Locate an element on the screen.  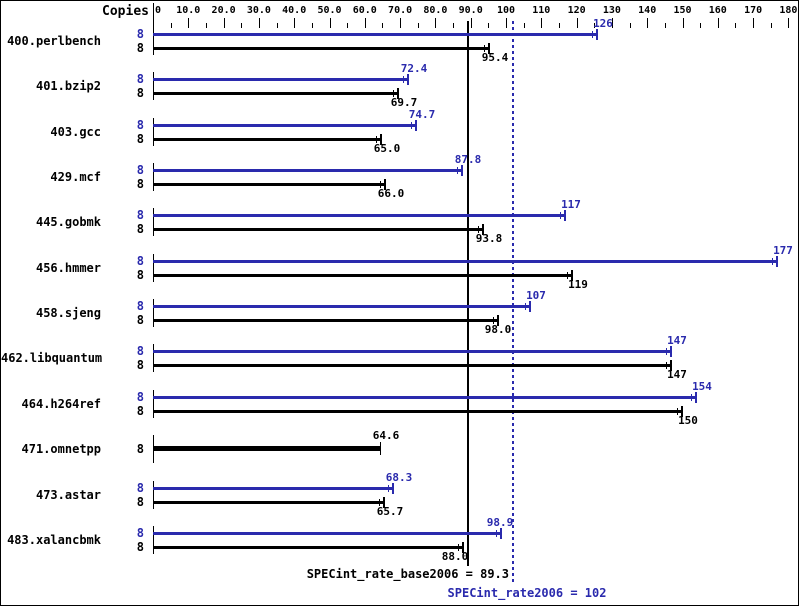
base-value-label: 95.4 is located at coordinates (495, 57).